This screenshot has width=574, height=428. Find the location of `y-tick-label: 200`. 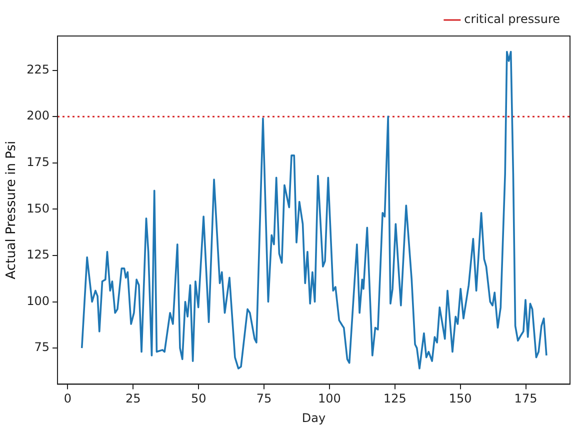

y-tick-label: 200 is located at coordinates (38, 115).